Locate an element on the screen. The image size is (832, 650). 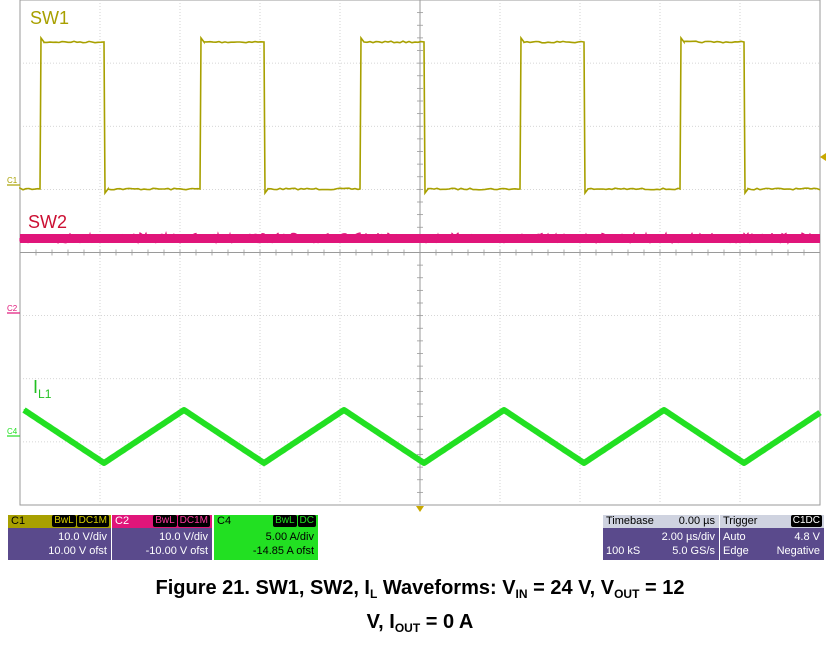
channel-marker-c2: C2 is located at coordinates (12, 308).